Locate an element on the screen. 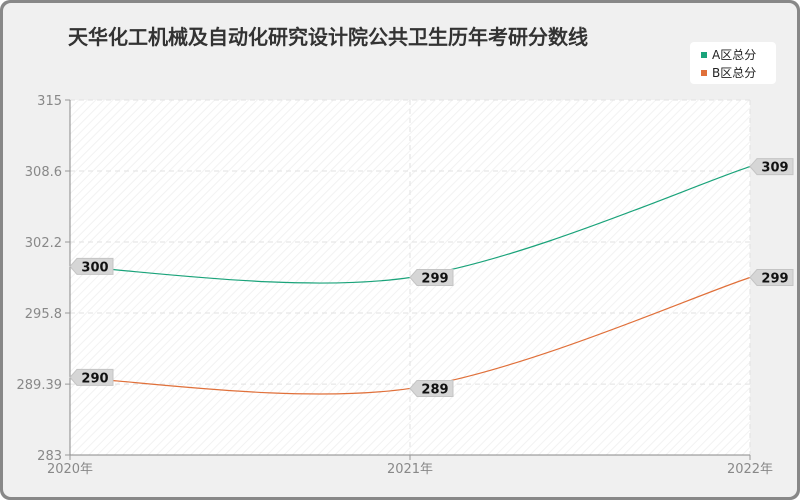 This screenshot has width=800, height=500. x-tick-label: 2021年 is located at coordinates (410, 469).